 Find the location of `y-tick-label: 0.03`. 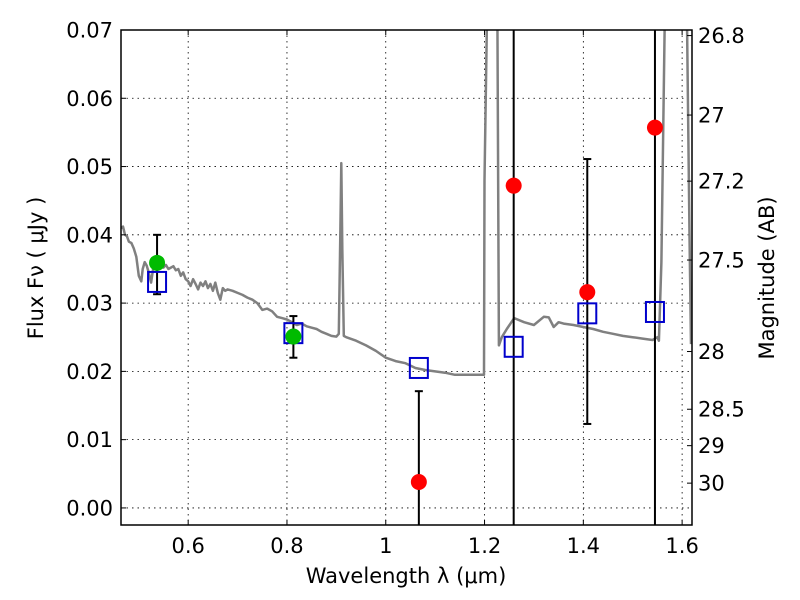

y-tick-label: 0.03 is located at coordinates (89, 304).